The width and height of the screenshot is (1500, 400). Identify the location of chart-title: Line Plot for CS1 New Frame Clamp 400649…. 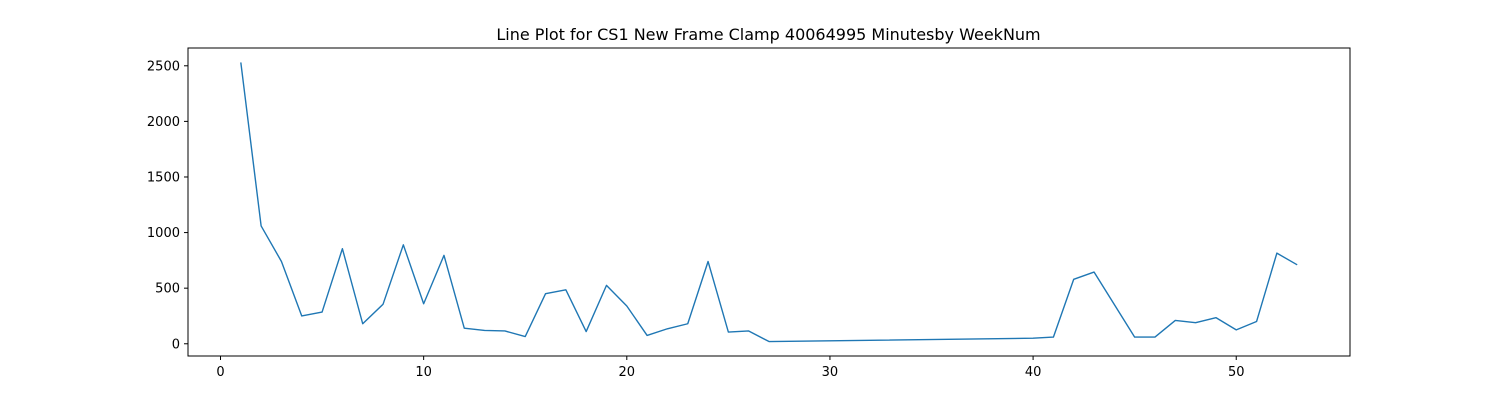
(768, 34).